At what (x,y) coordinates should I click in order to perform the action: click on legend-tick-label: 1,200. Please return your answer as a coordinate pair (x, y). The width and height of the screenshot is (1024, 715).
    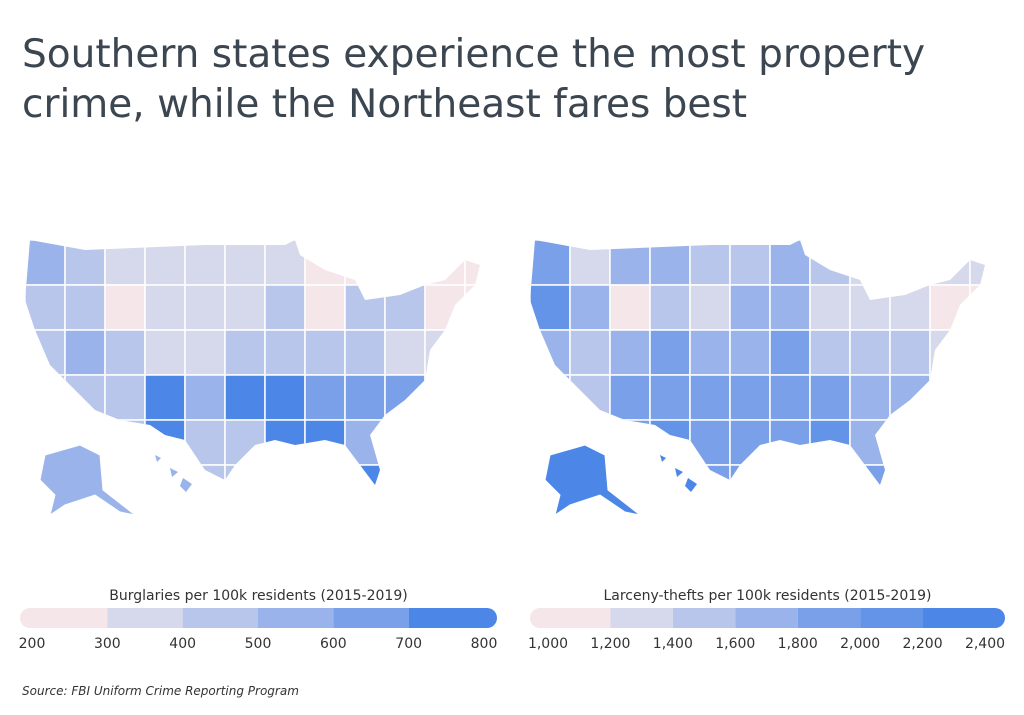
    Looking at the image, I should click on (610, 644).